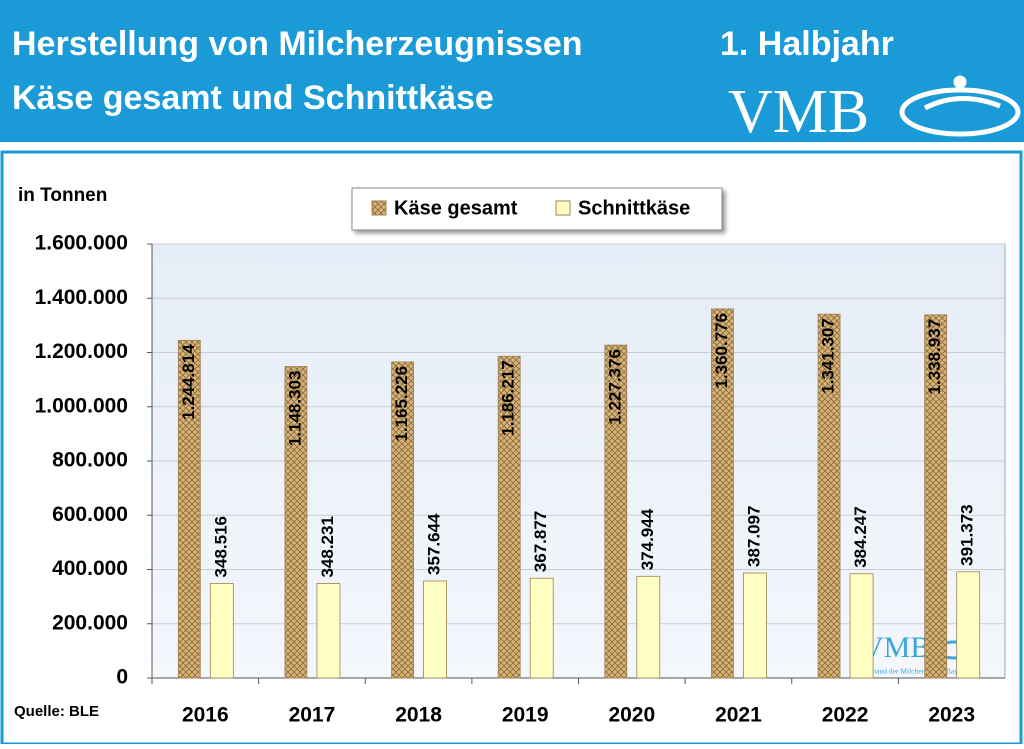 The height and width of the screenshot is (749, 1024). I want to click on data-label: 367.877, so click(540, 541).